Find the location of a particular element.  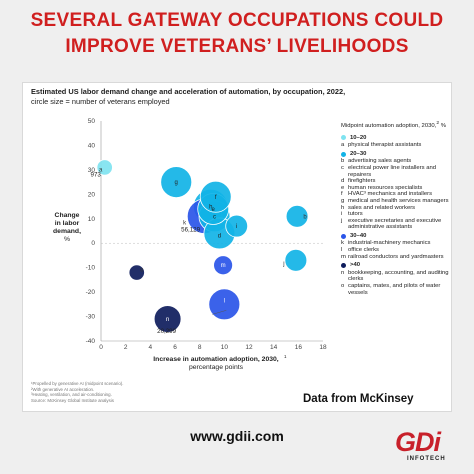

legend-item-text: advertising sales agents is located at coordinates (380, 161).